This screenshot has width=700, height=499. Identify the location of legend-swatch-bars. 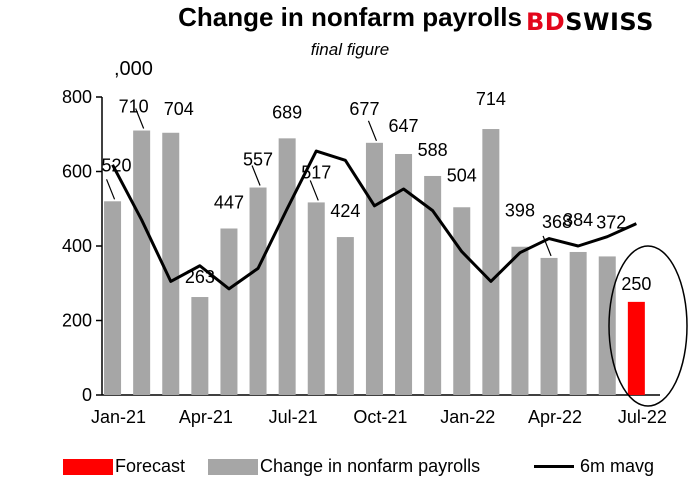
(233, 466).